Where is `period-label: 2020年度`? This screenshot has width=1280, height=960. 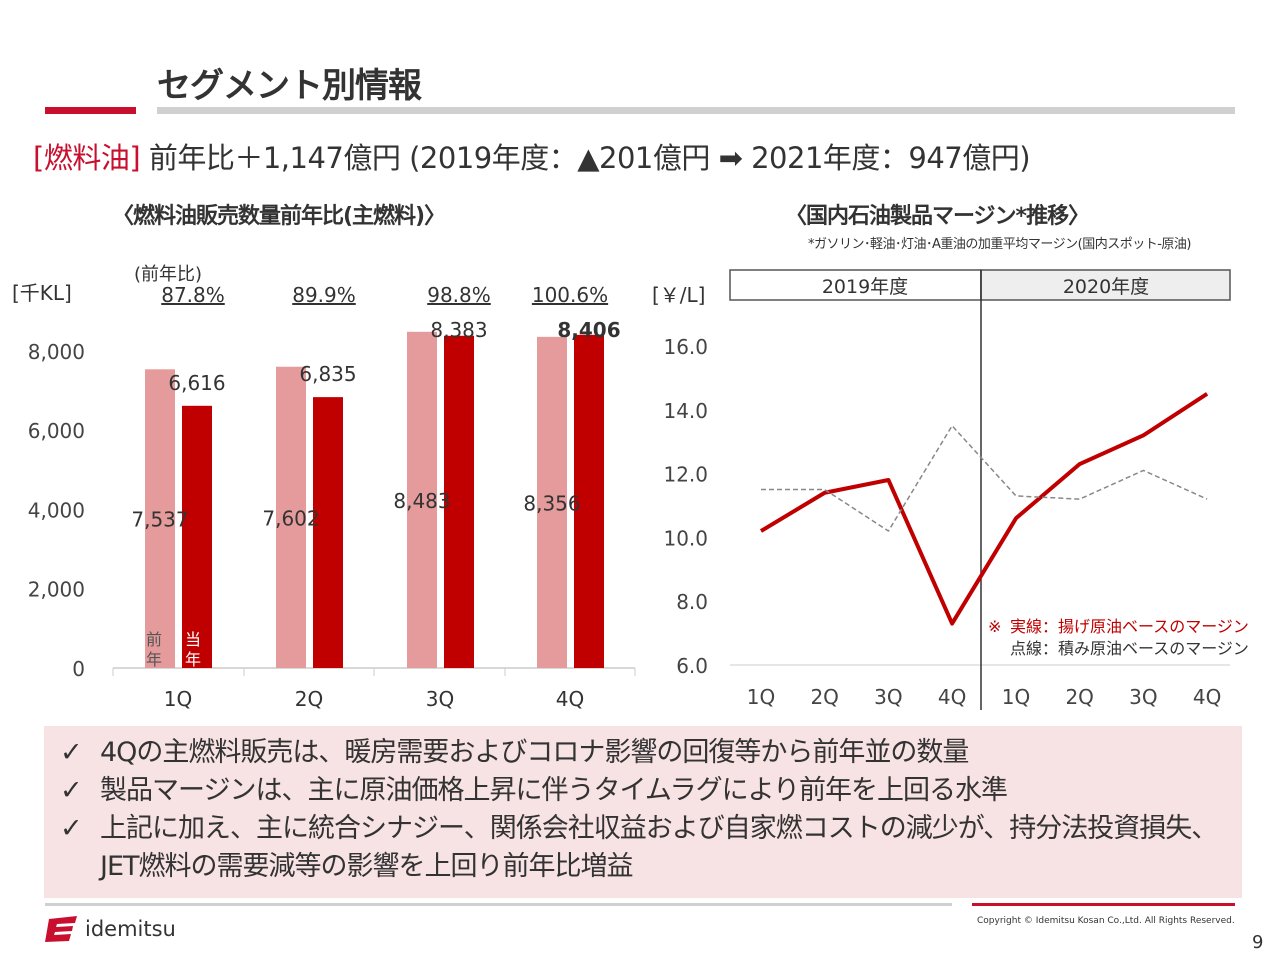
period-label: 2020年度 is located at coordinates (1106, 287).